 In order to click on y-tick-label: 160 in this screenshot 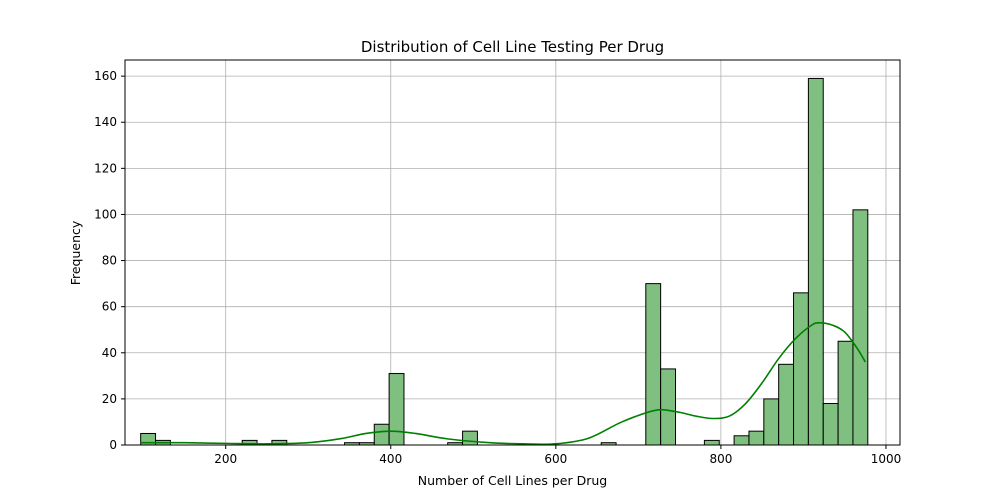, I will do `click(105, 76)`.